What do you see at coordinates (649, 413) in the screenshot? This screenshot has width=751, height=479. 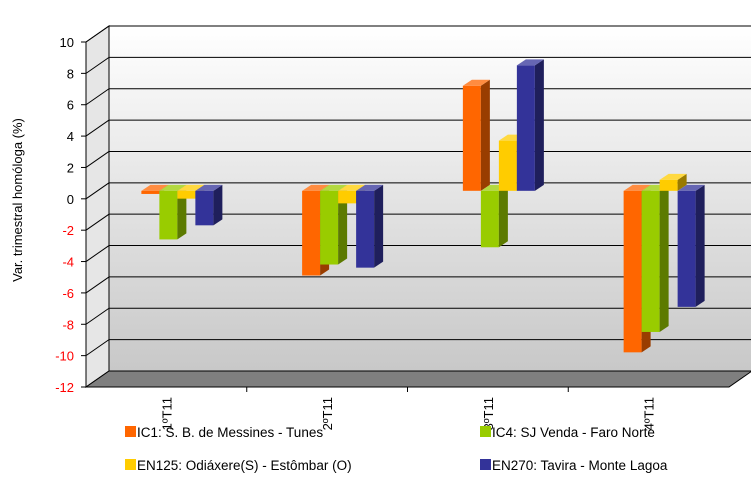 I see `x-tick-label: 4ºT11` at bounding box center [649, 413].